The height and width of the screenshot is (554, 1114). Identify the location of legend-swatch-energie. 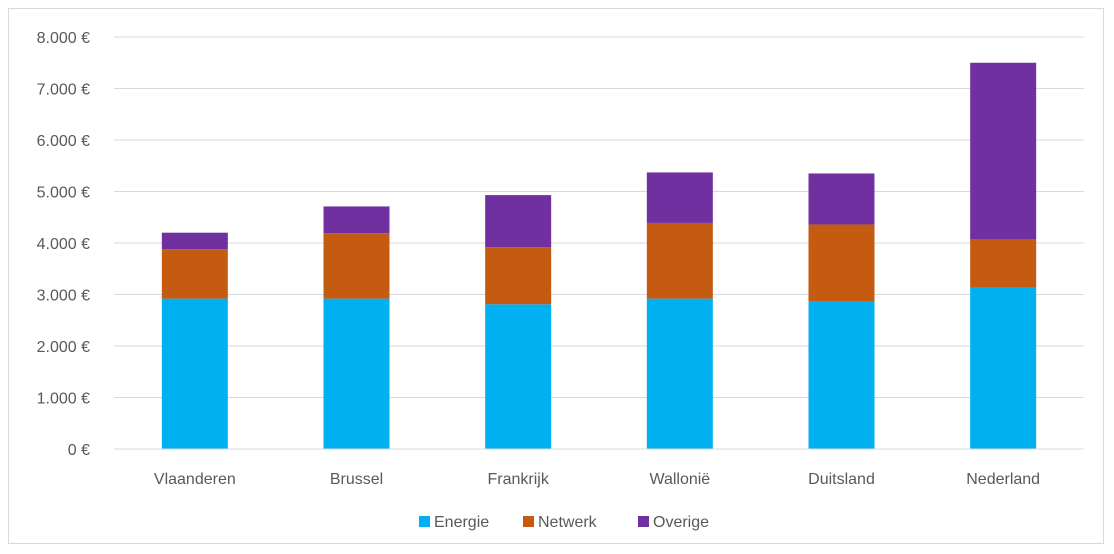
(424, 521).